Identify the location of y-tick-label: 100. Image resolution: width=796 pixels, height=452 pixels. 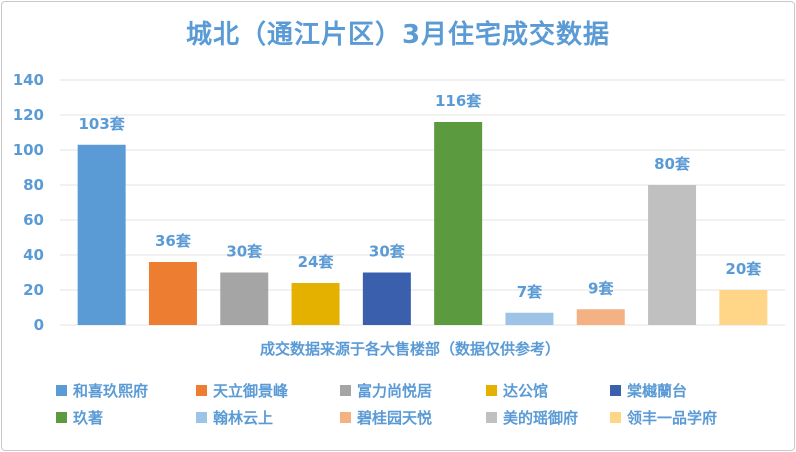
(28, 150).